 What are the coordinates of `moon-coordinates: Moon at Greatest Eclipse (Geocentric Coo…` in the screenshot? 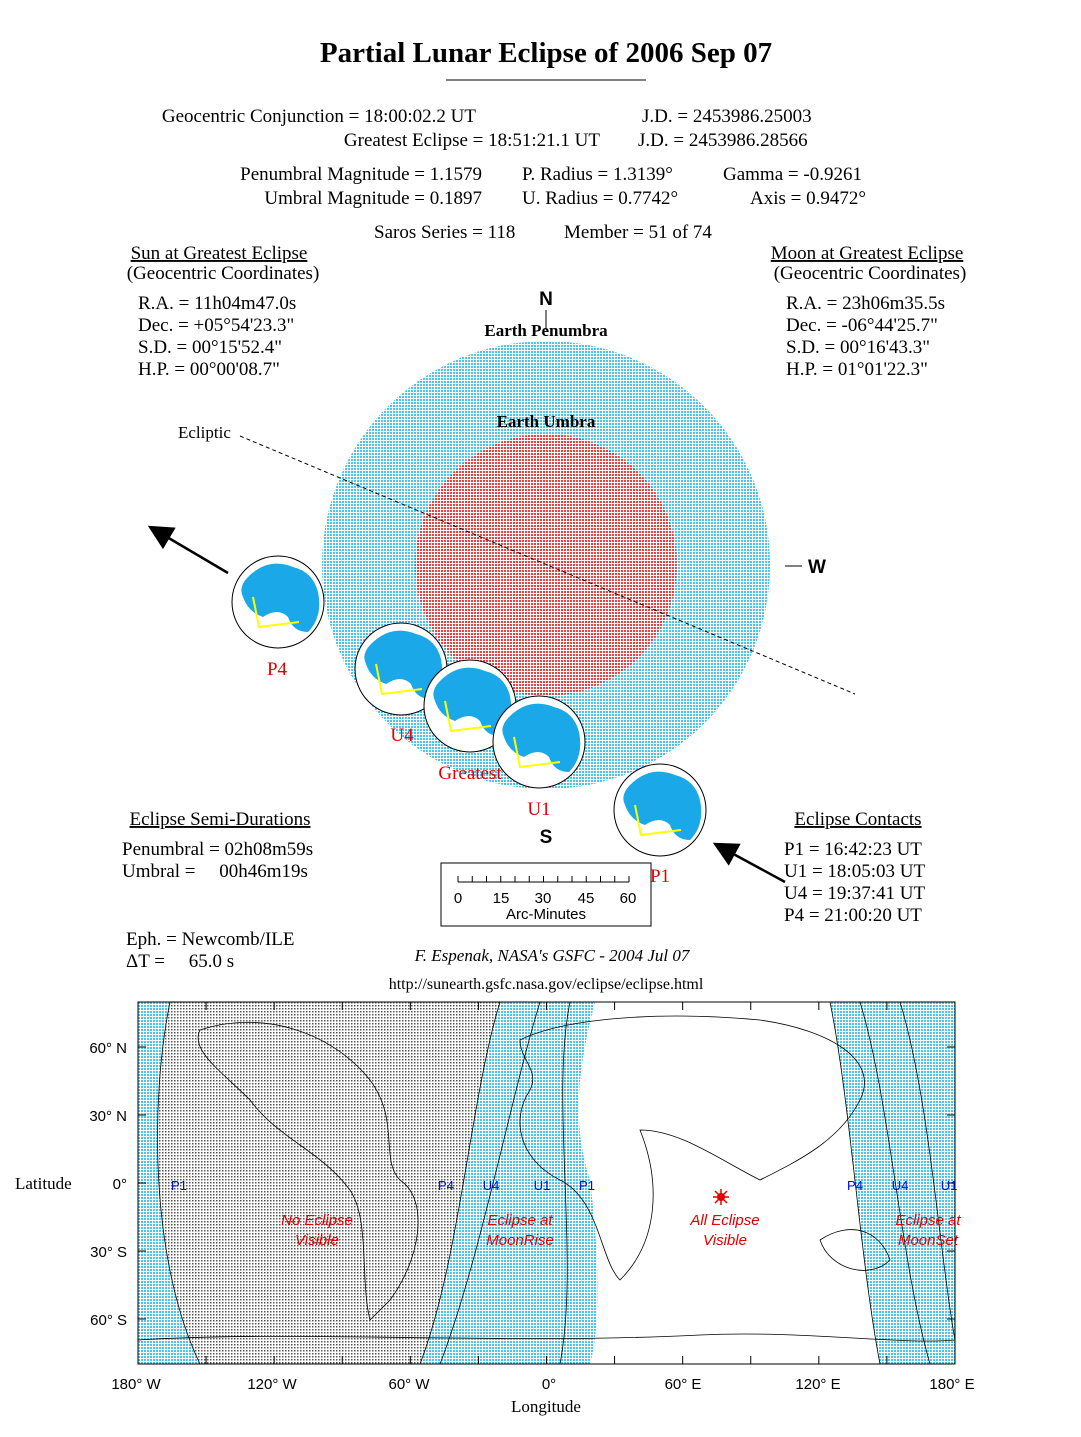 It's located at (869, 311).